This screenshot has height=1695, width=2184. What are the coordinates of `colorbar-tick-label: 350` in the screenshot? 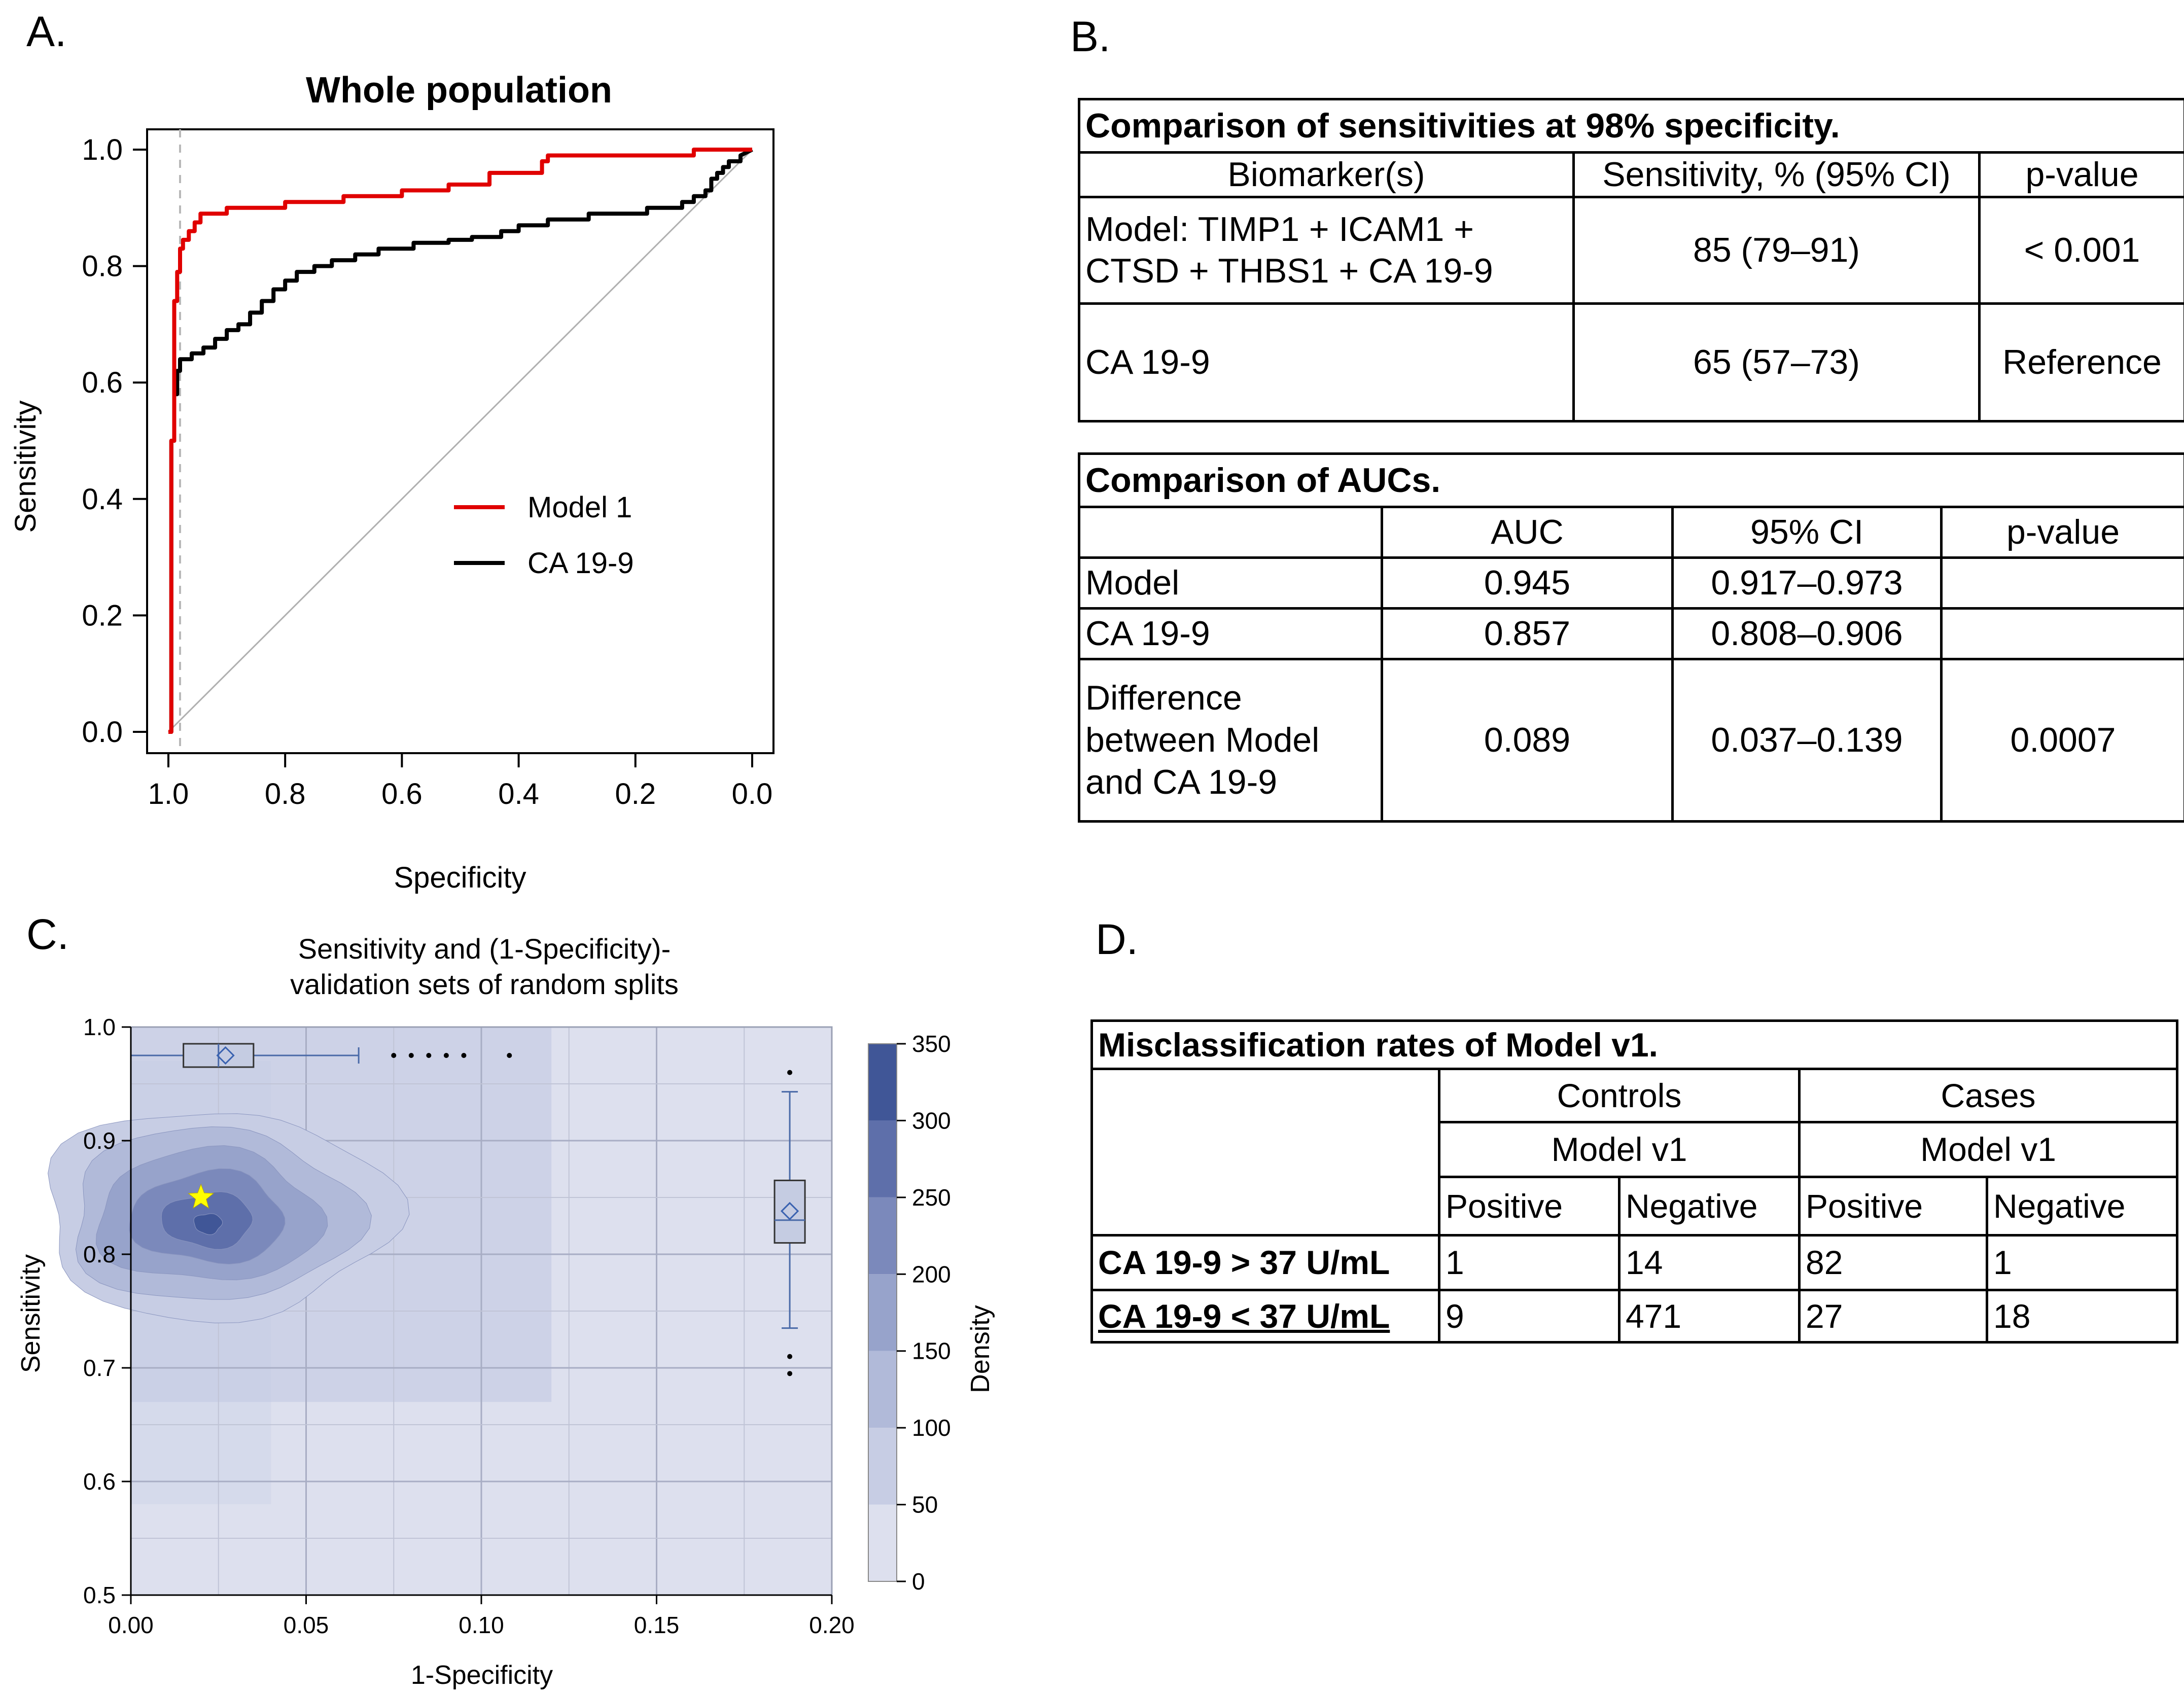 It's located at (932, 1044).